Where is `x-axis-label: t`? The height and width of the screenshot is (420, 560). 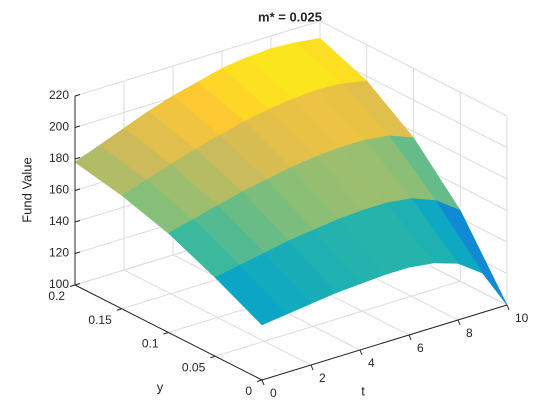 x-axis-label: t is located at coordinates (363, 390).